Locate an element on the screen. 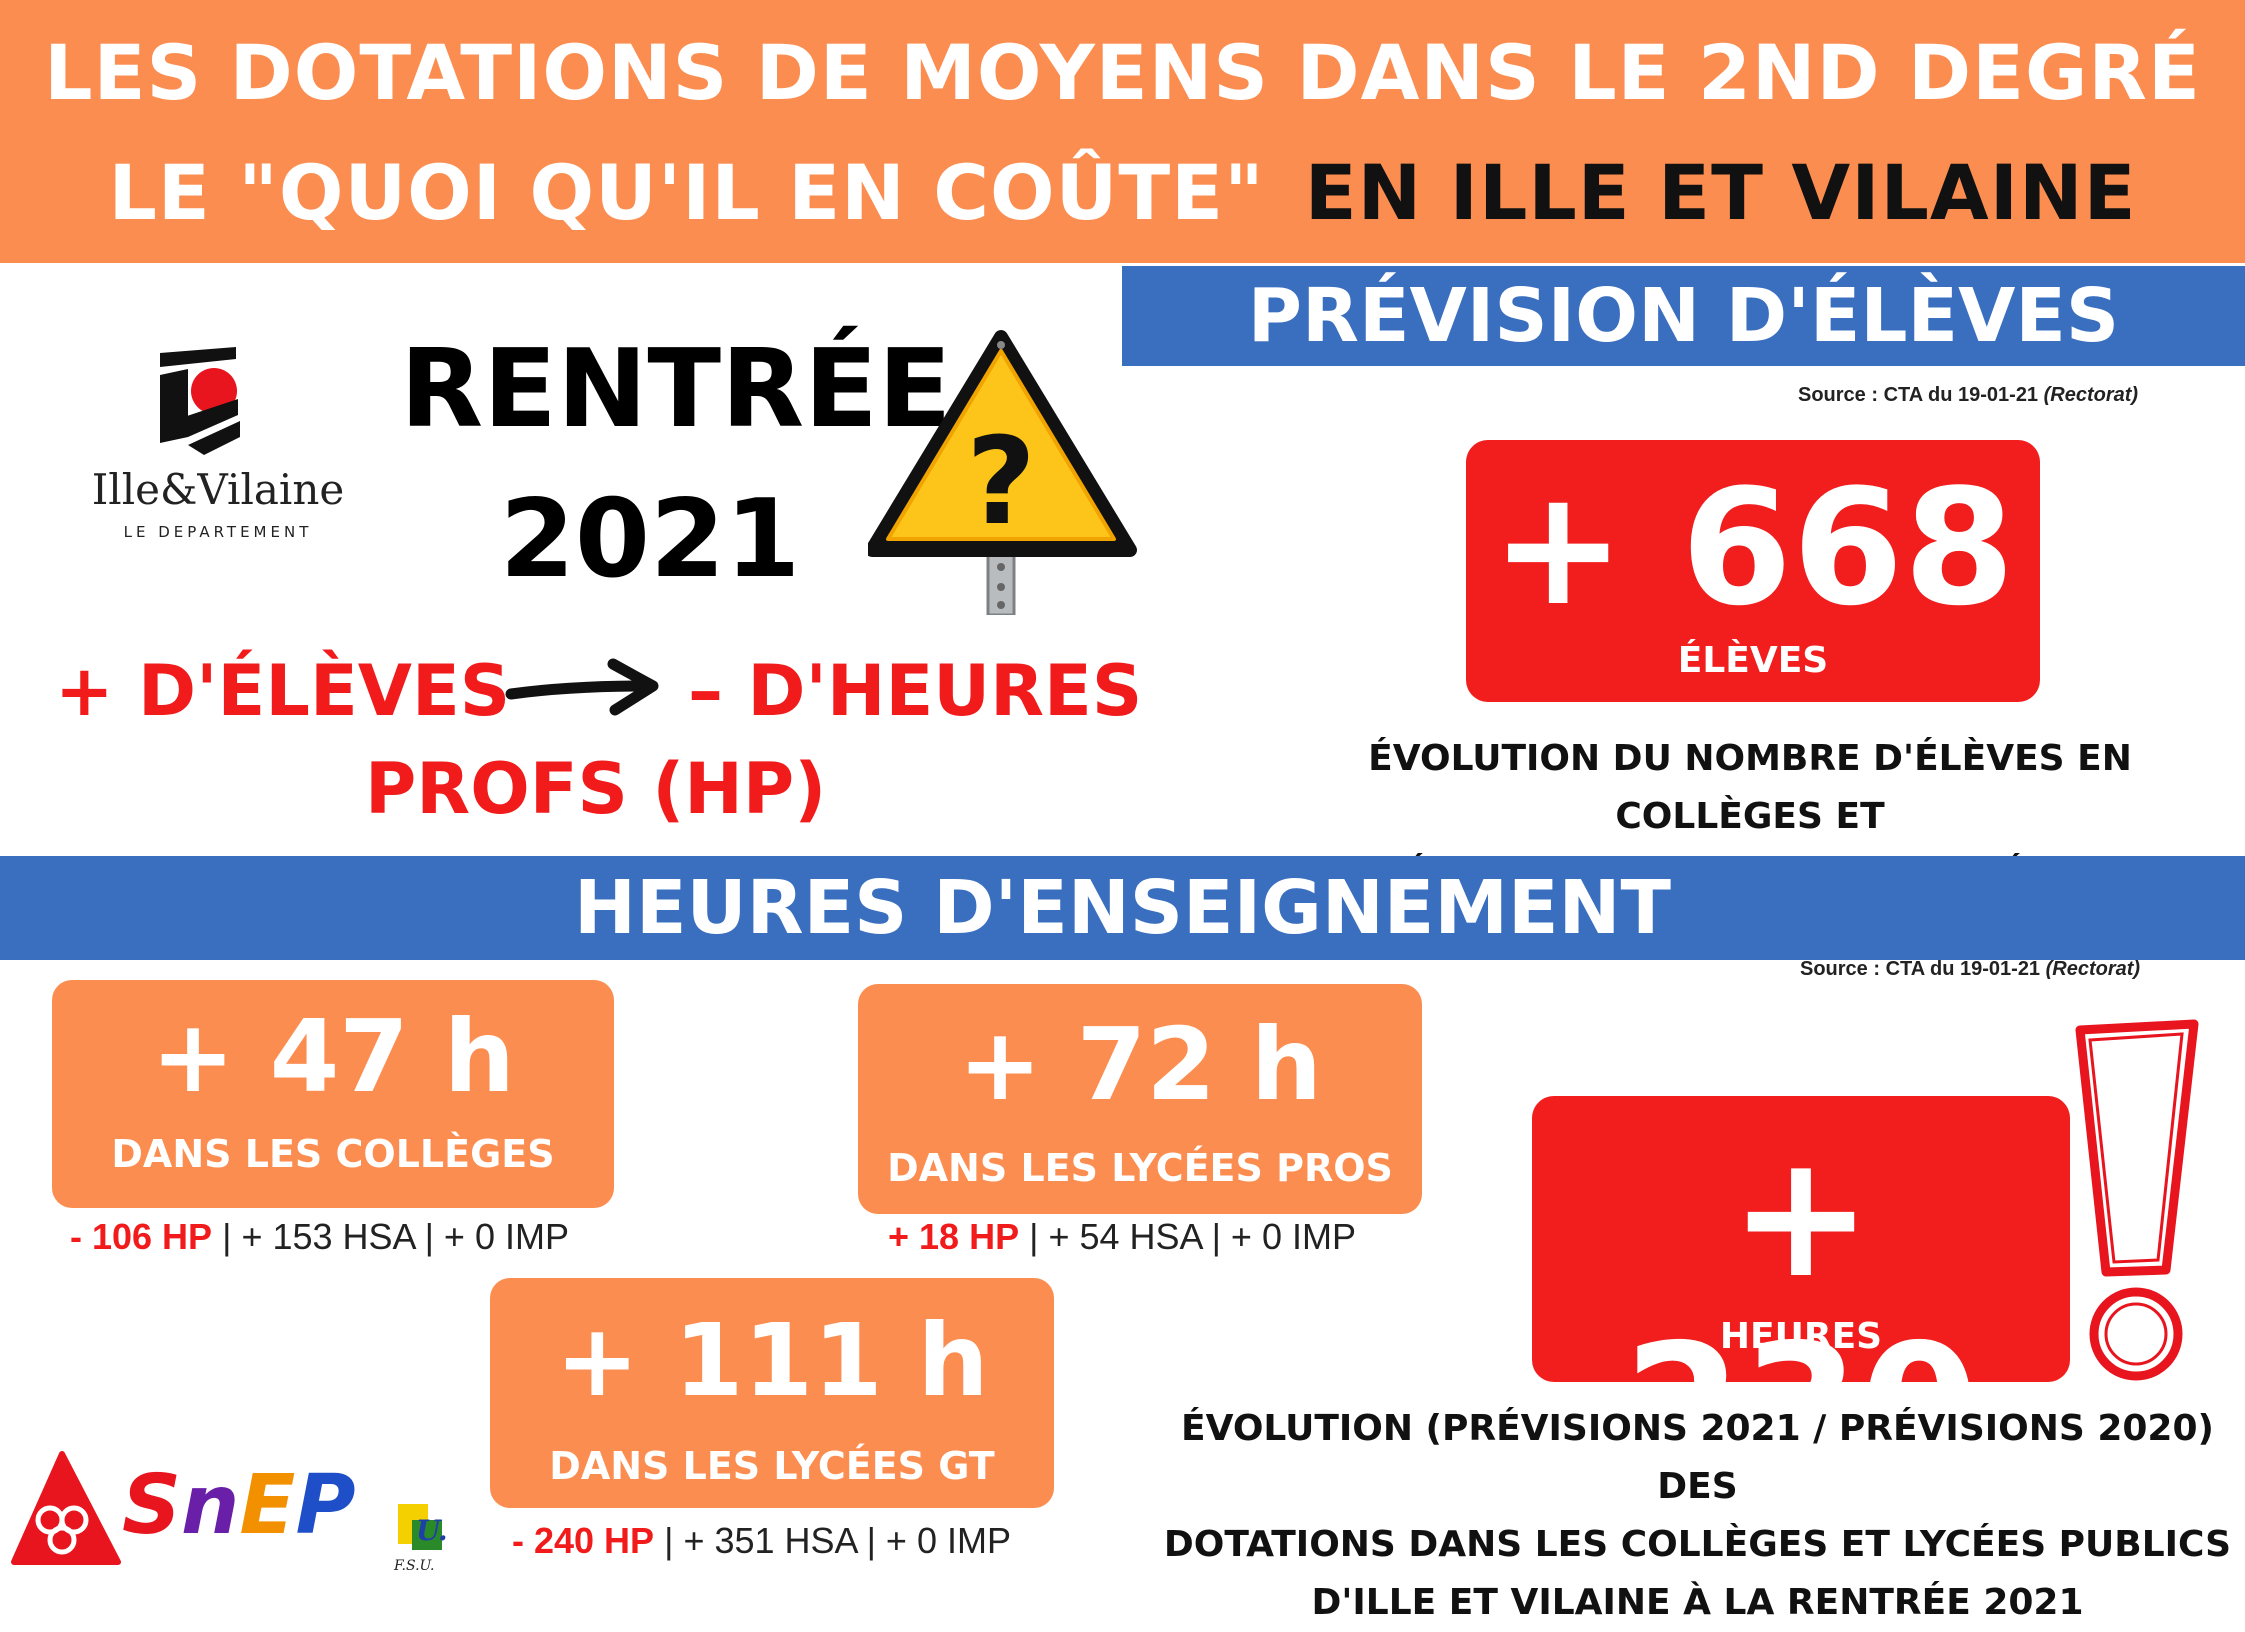 This screenshot has width=2245, height=1632. rentree-heading: RENTRÉE 2021 is located at coordinates (650, 465).